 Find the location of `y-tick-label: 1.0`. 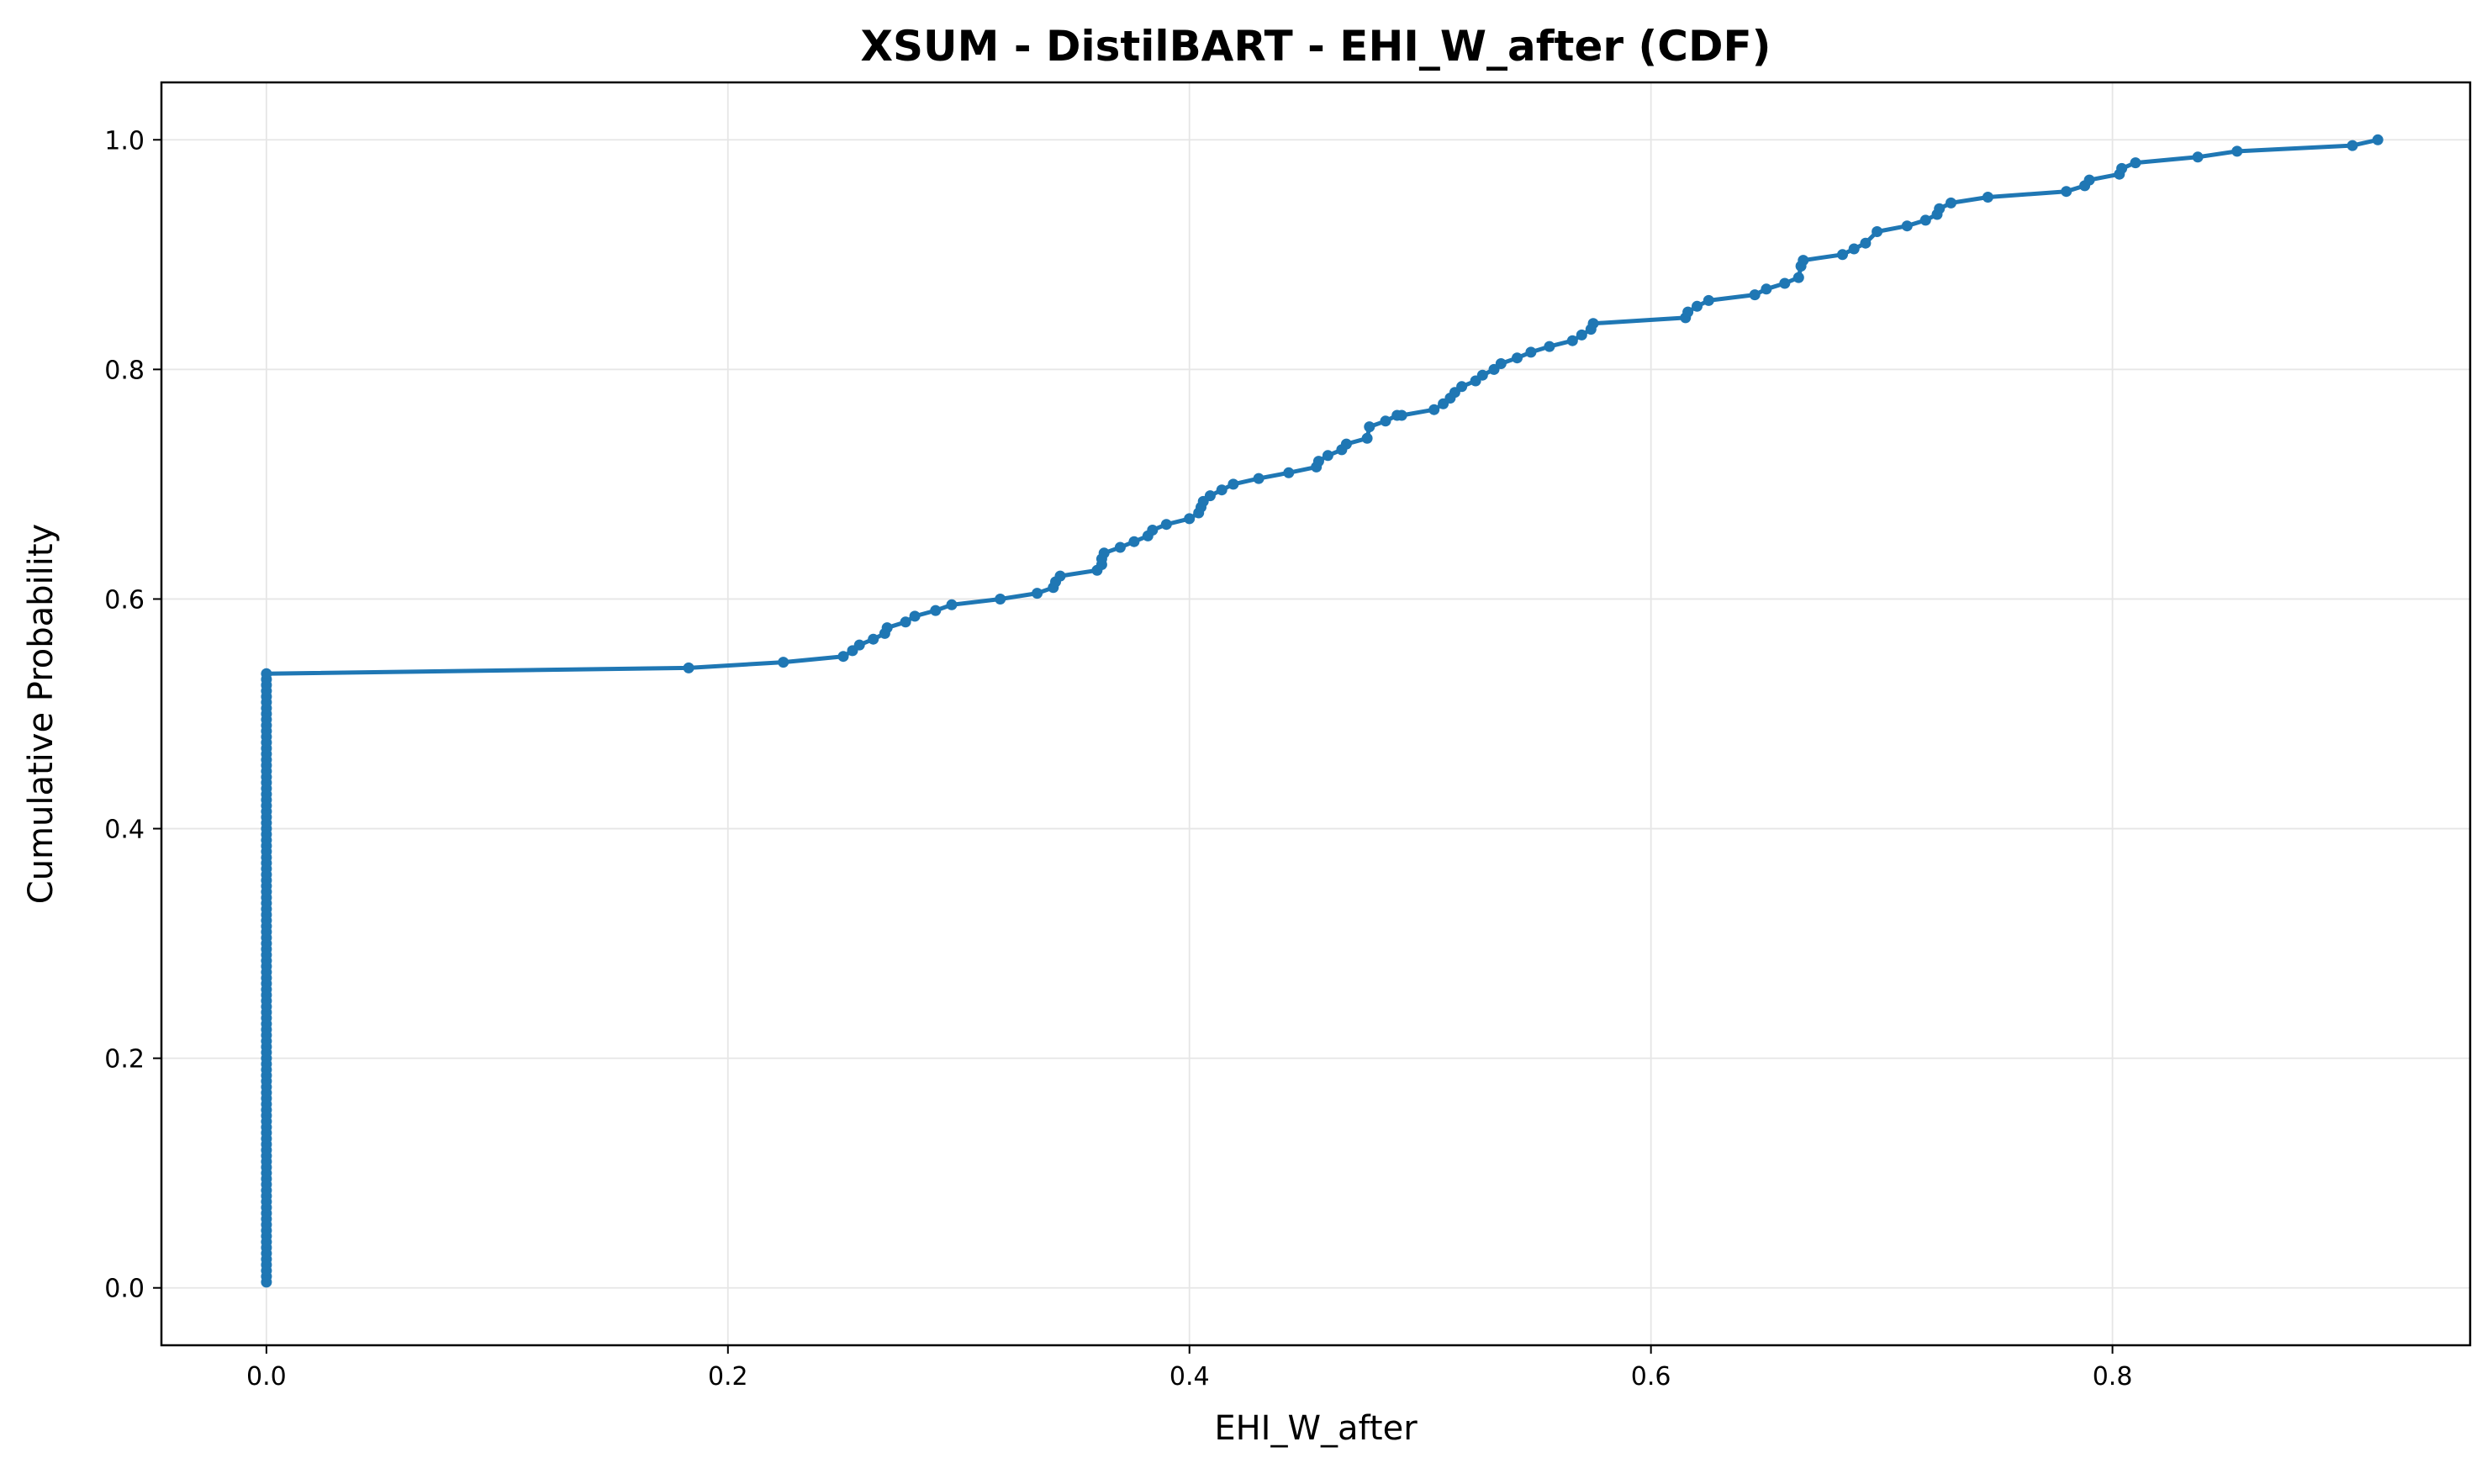

y-tick-label: 1.0 is located at coordinates (125, 141).